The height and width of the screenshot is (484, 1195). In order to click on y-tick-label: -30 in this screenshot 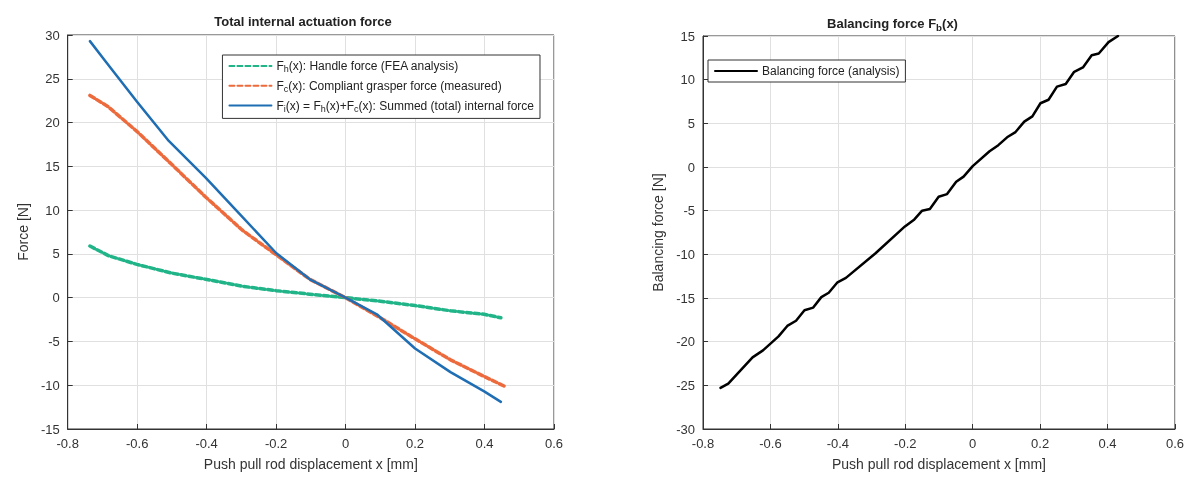, I will do `click(685, 429)`.